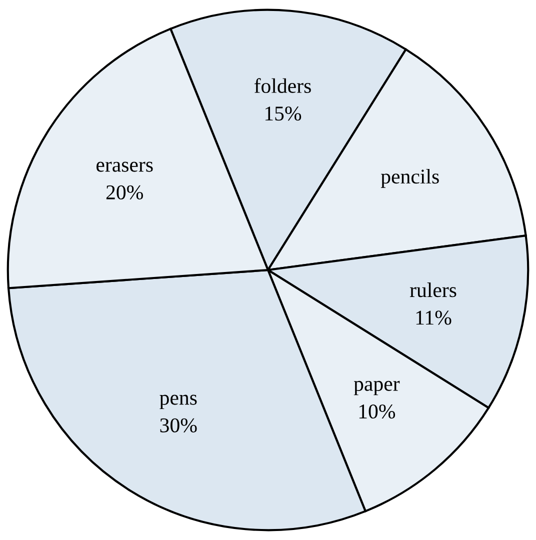  Describe the element at coordinates (282, 85) in the screenshot. I see `slice-label: folders` at that location.